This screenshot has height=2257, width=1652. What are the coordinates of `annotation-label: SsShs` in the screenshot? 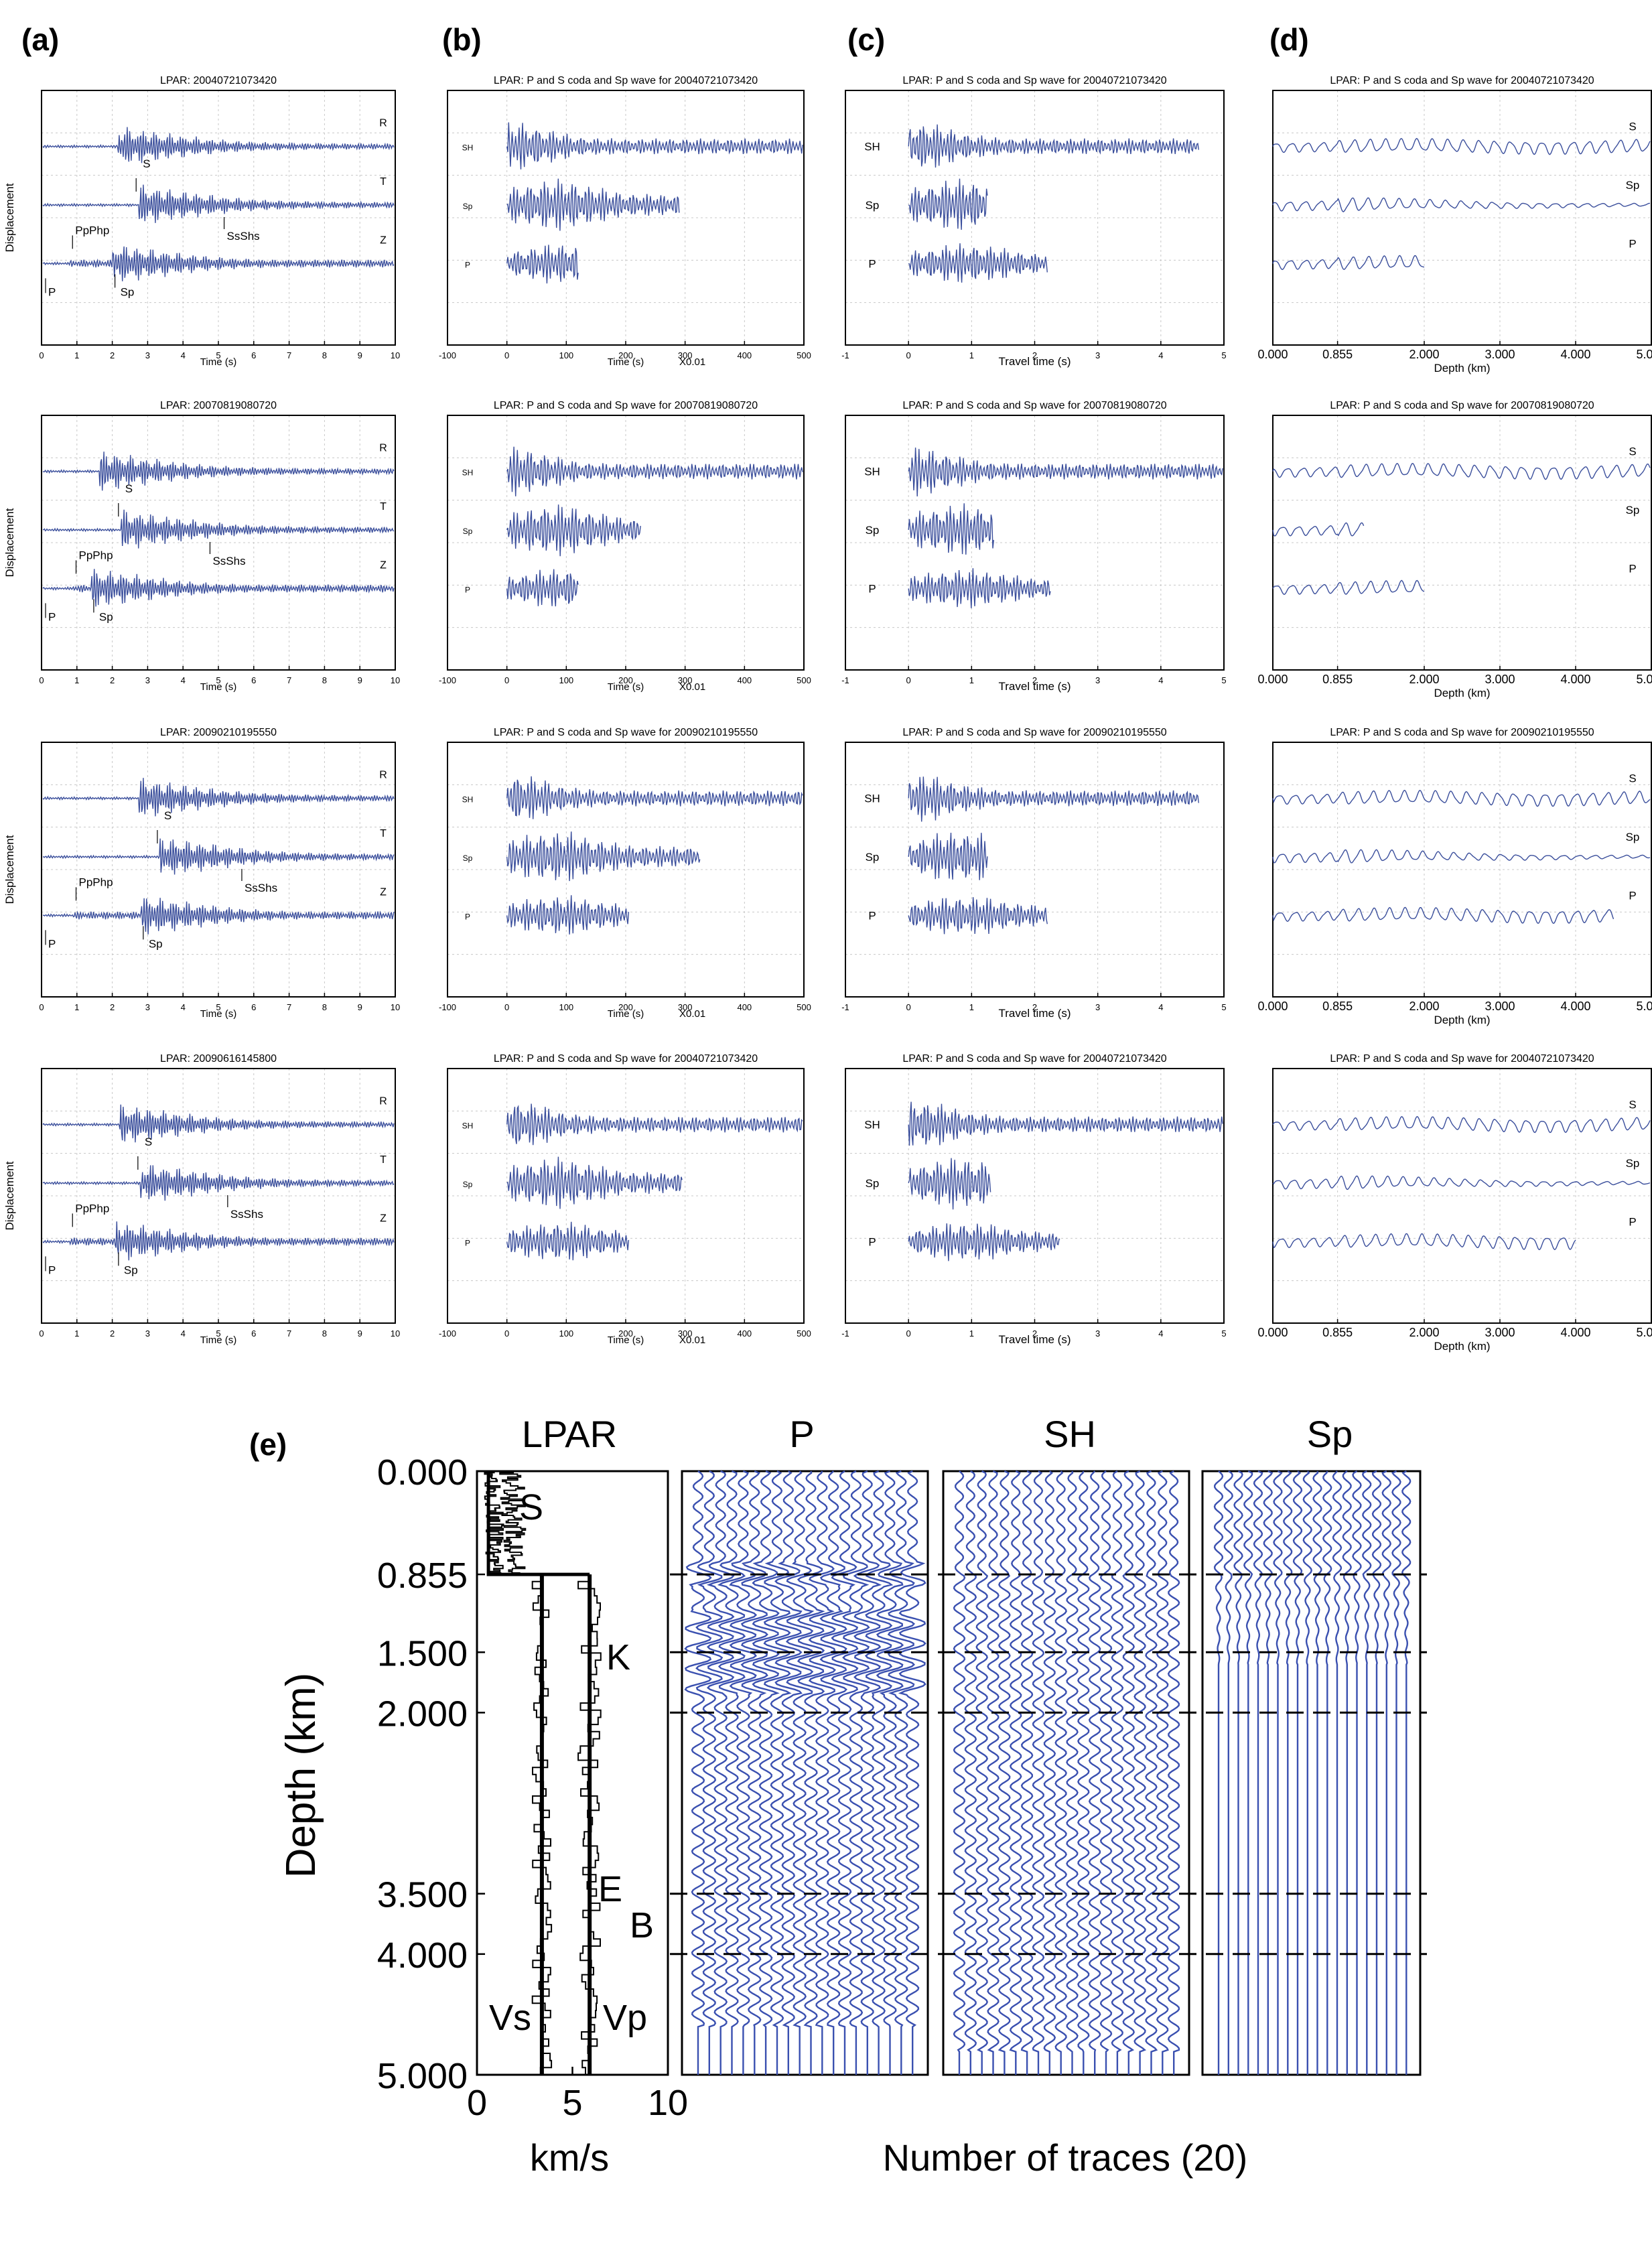 It's located at (228, 561).